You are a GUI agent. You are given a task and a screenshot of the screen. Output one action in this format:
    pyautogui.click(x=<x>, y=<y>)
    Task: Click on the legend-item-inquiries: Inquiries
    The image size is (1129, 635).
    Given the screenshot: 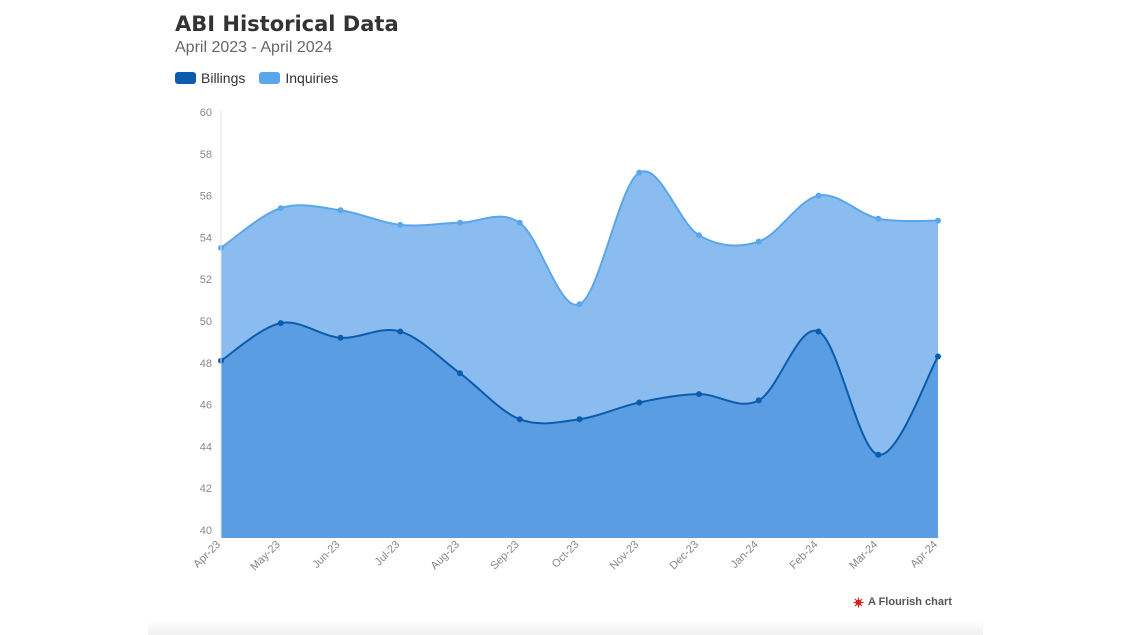 What is the action you would take?
    pyautogui.click(x=298, y=78)
    